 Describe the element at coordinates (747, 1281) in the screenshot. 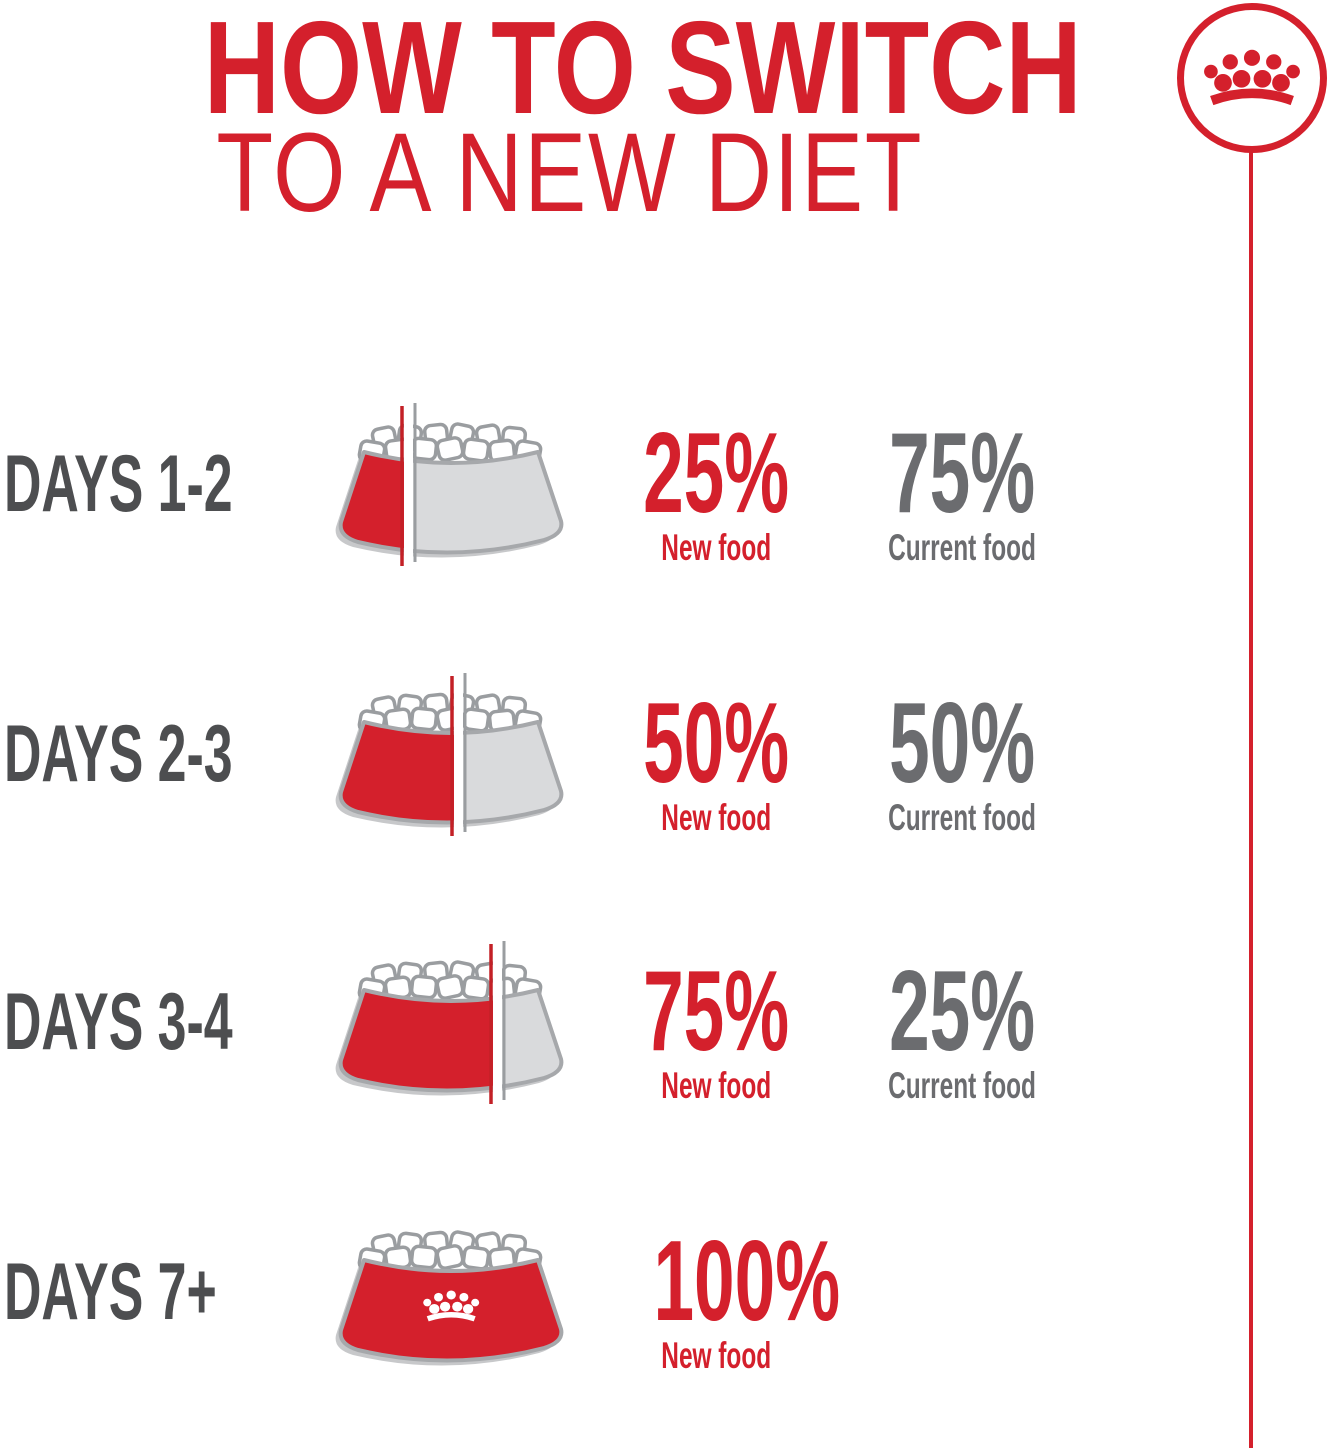

I see `new-food-percent: 100%` at that location.